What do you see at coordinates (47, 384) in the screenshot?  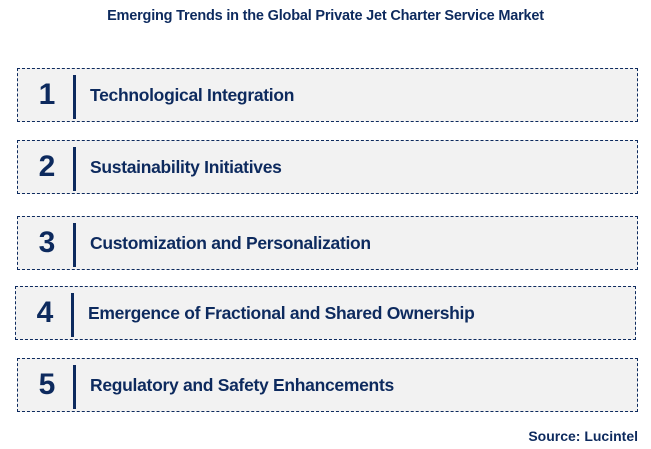 I see `trend-number: 5` at bounding box center [47, 384].